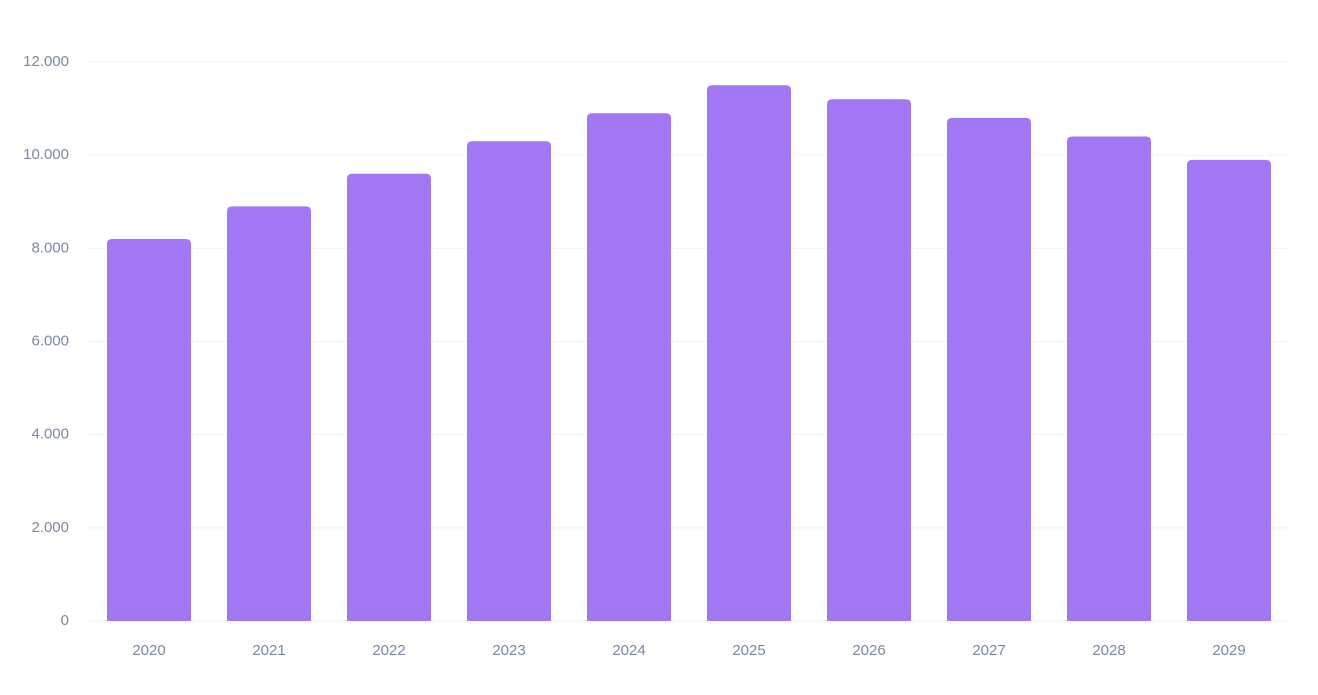 The image size is (1318, 695). What do you see at coordinates (65, 620) in the screenshot?
I see `y-tick-label: 0` at bounding box center [65, 620].